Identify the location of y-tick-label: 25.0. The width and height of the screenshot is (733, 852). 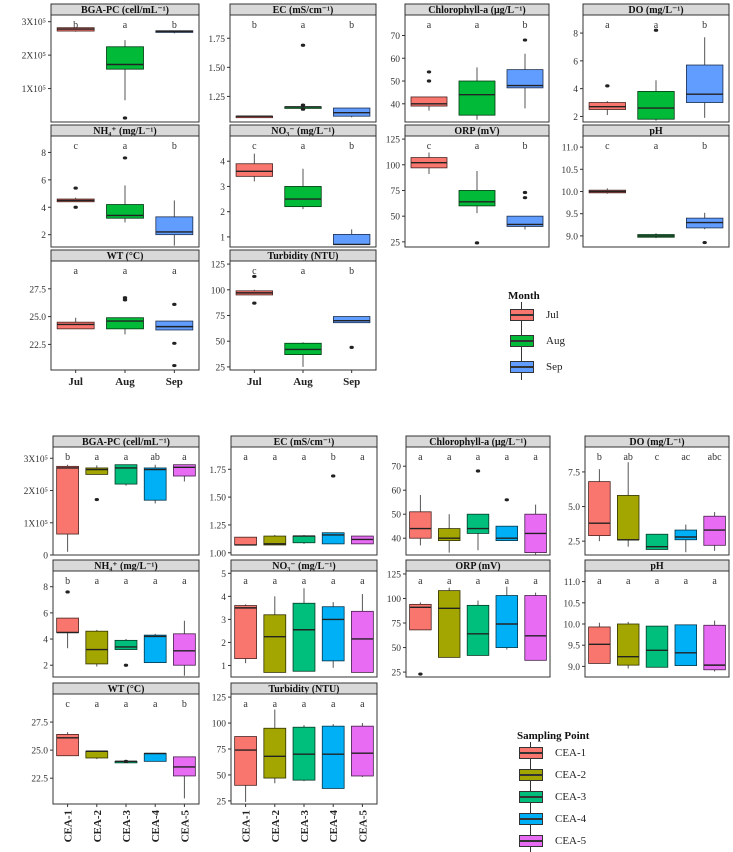
(37, 318).